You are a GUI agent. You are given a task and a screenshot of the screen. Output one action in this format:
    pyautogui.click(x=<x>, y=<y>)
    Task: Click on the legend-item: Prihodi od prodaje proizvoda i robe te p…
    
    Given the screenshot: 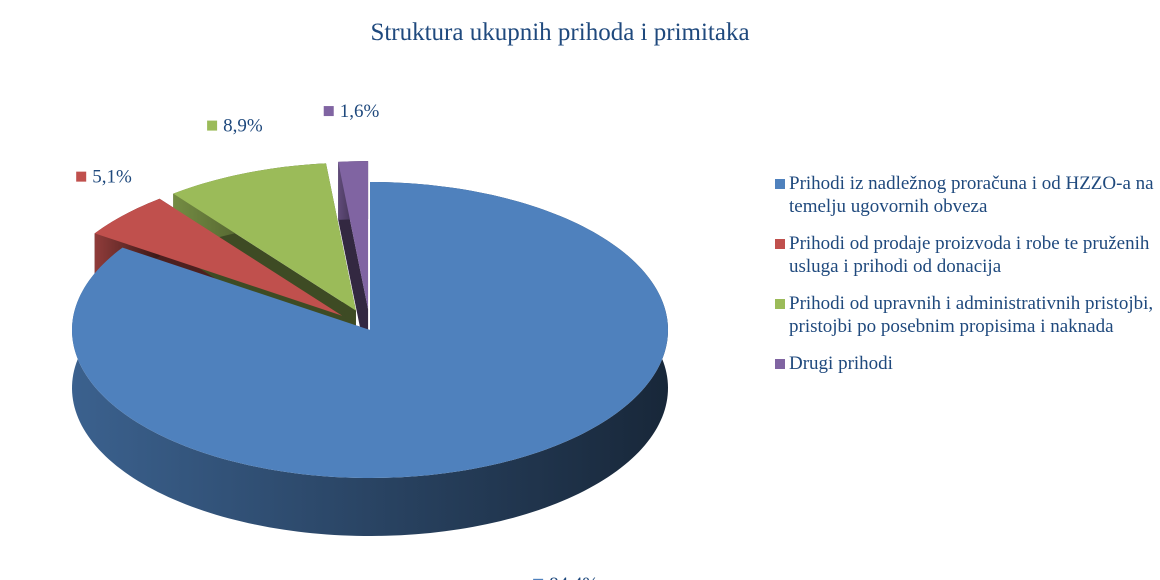 What is the action you would take?
    pyautogui.click(x=965, y=255)
    